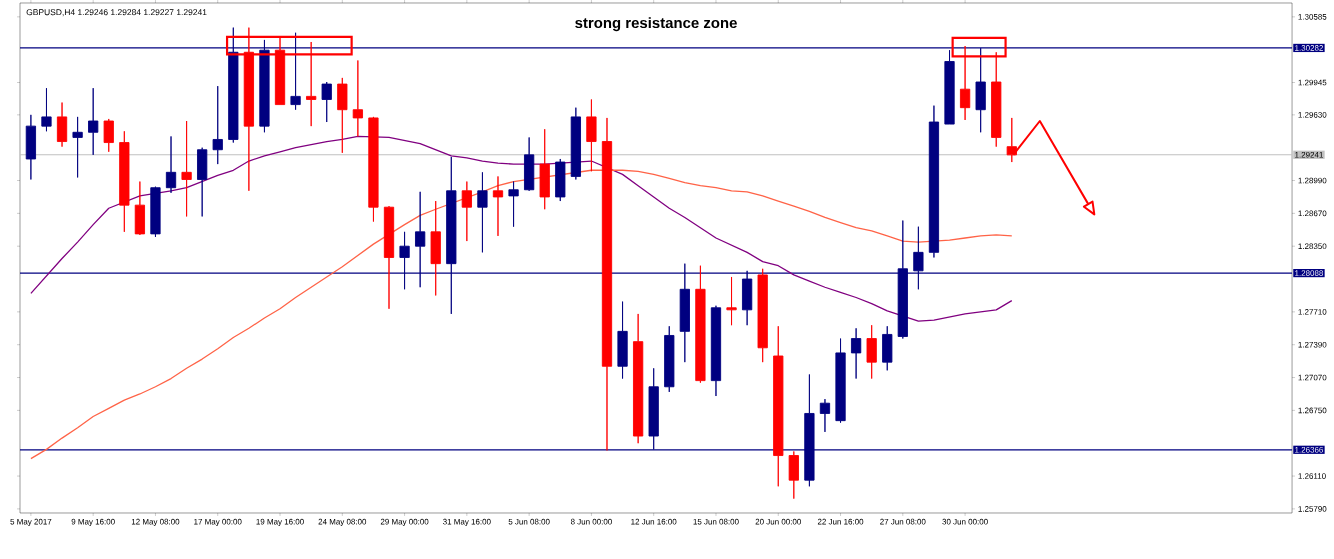 The image size is (1334, 559). I want to click on annotation: strong resistance zone, so click(656, 24).